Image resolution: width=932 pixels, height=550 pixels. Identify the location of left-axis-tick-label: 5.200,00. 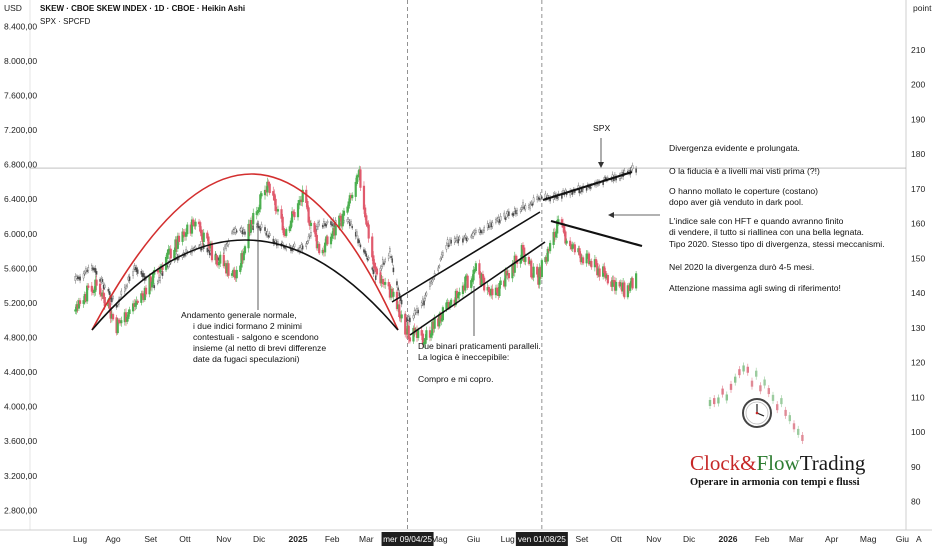
(20, 303).